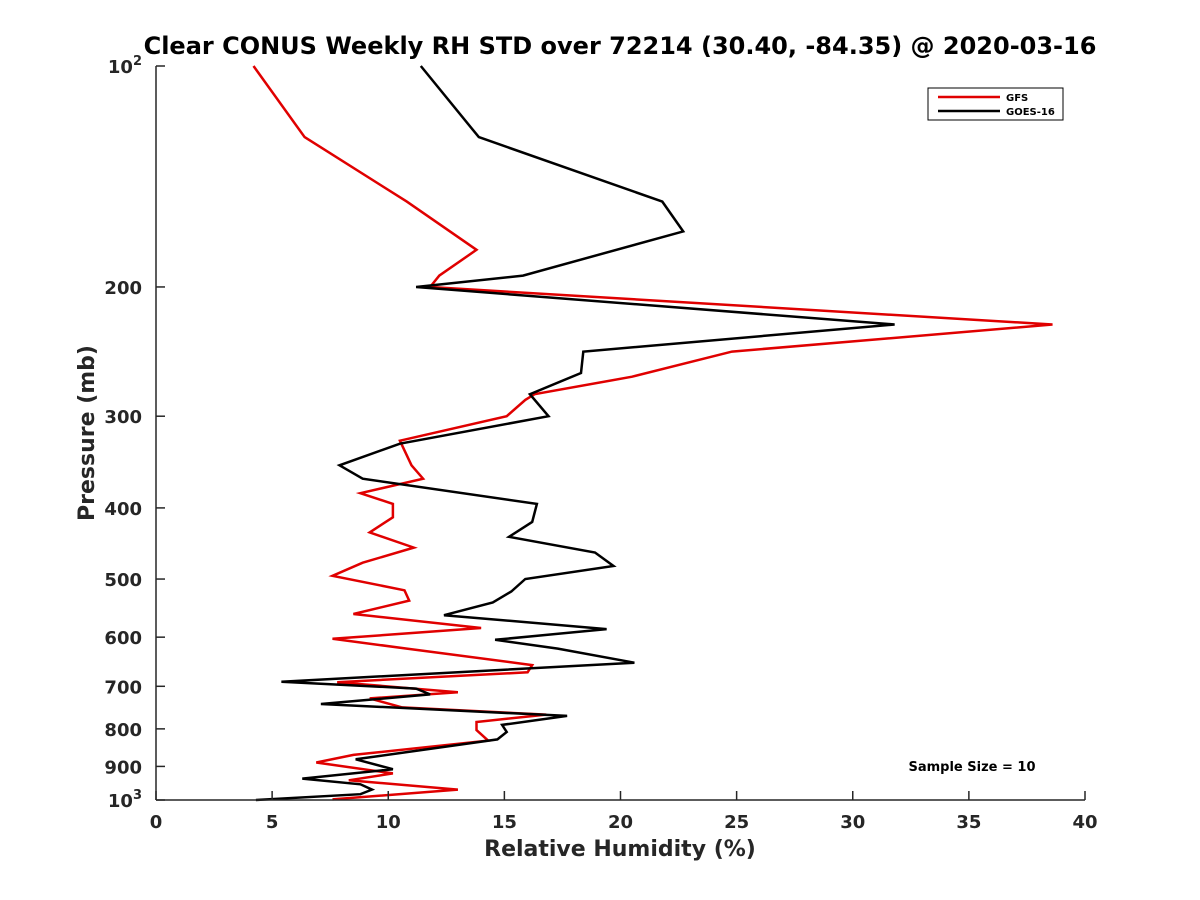 The height and width of the screenshot is (900, 1200). Describe the element at coordinates (971, 767) in the screenshot. I see `sample-size-annotation: Sample Size = 10` at that location.